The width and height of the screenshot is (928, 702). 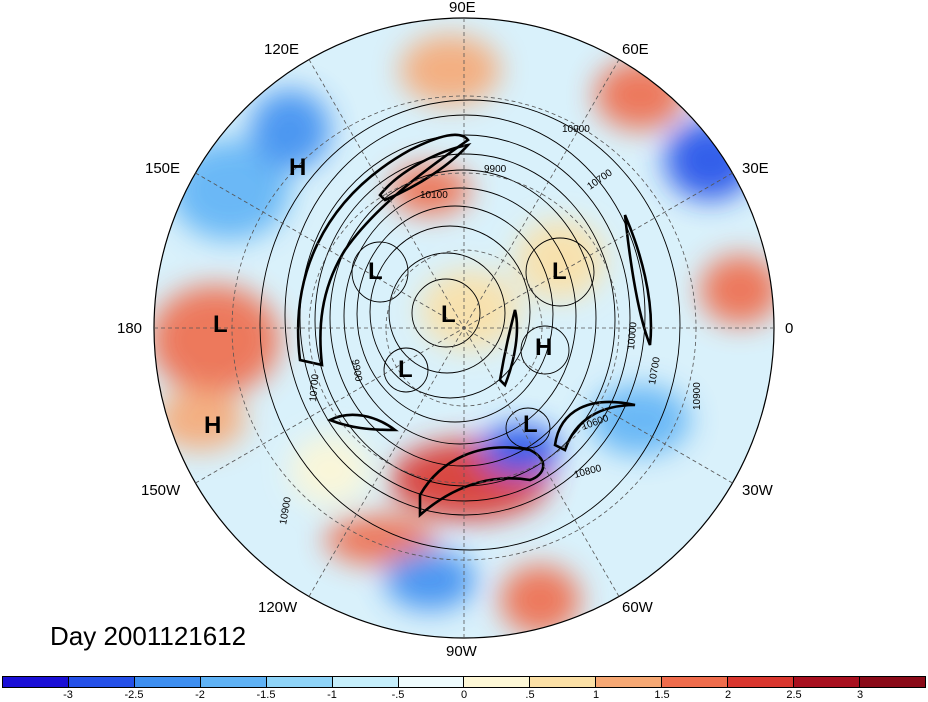 What do you see at coordinates (332, 695) in the screenshot?
I see `colorbar-tick-label: -1` at bounding box center [332, 695].